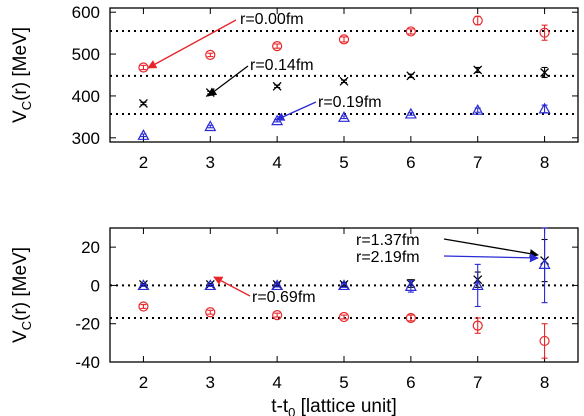  Describe the element at coordinates (350, 102) in the screenshot. I see `annotation-r019: r=0.19fm` at that location.